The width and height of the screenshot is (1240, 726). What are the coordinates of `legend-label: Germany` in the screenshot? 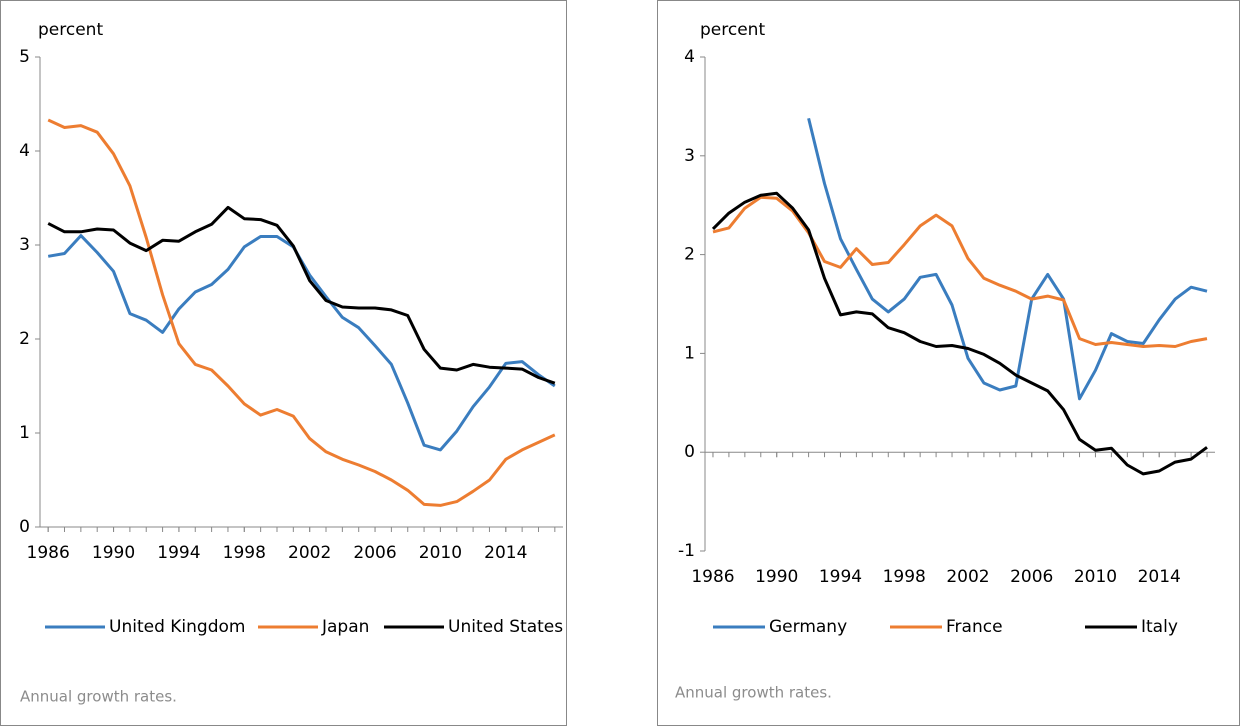 It's located at (808, 627).